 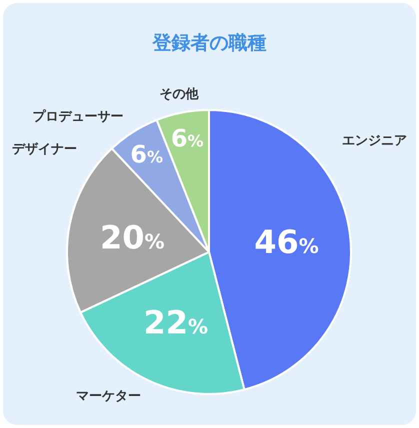 I want to click on slice-label: その他, so click(x=180, y=94).